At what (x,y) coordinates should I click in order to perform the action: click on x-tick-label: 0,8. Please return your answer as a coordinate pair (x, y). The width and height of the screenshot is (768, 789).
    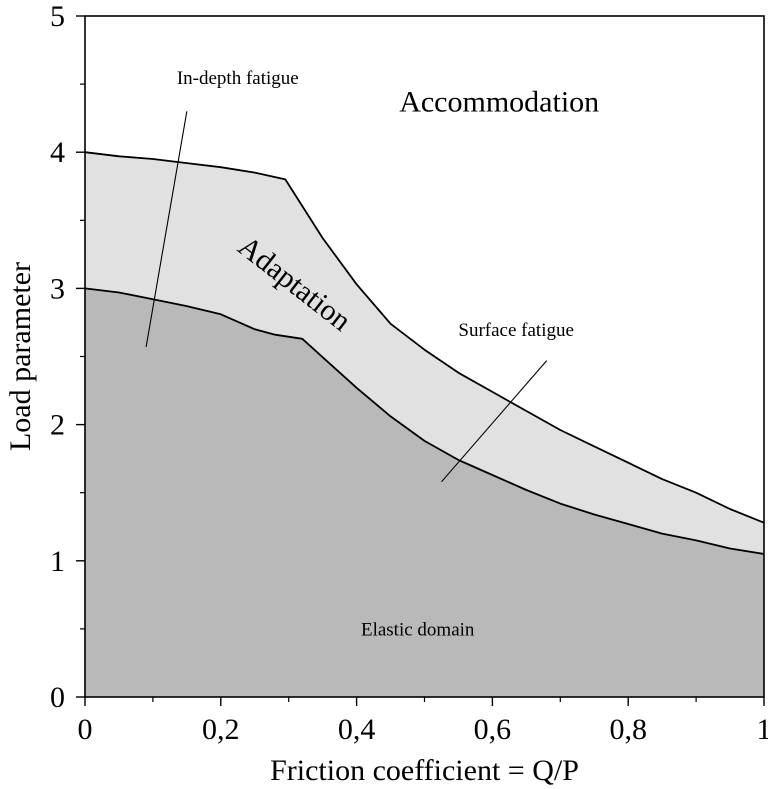
    Looking at the image, I should click on (628, 729).